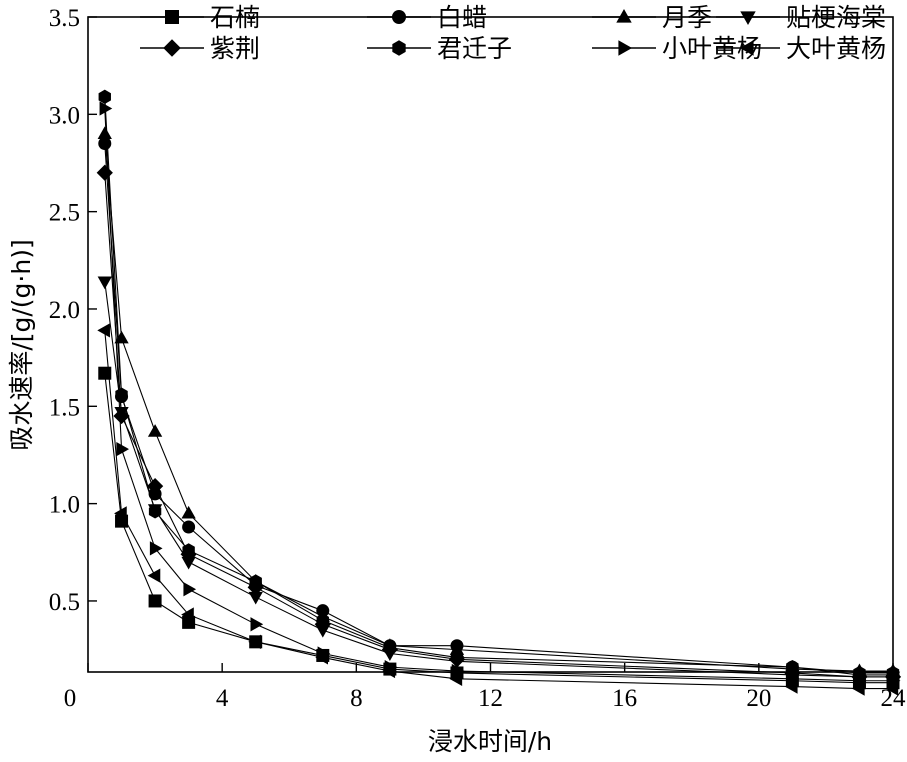  I want to click on y-tick-label: 2.5, so click(64, 213).